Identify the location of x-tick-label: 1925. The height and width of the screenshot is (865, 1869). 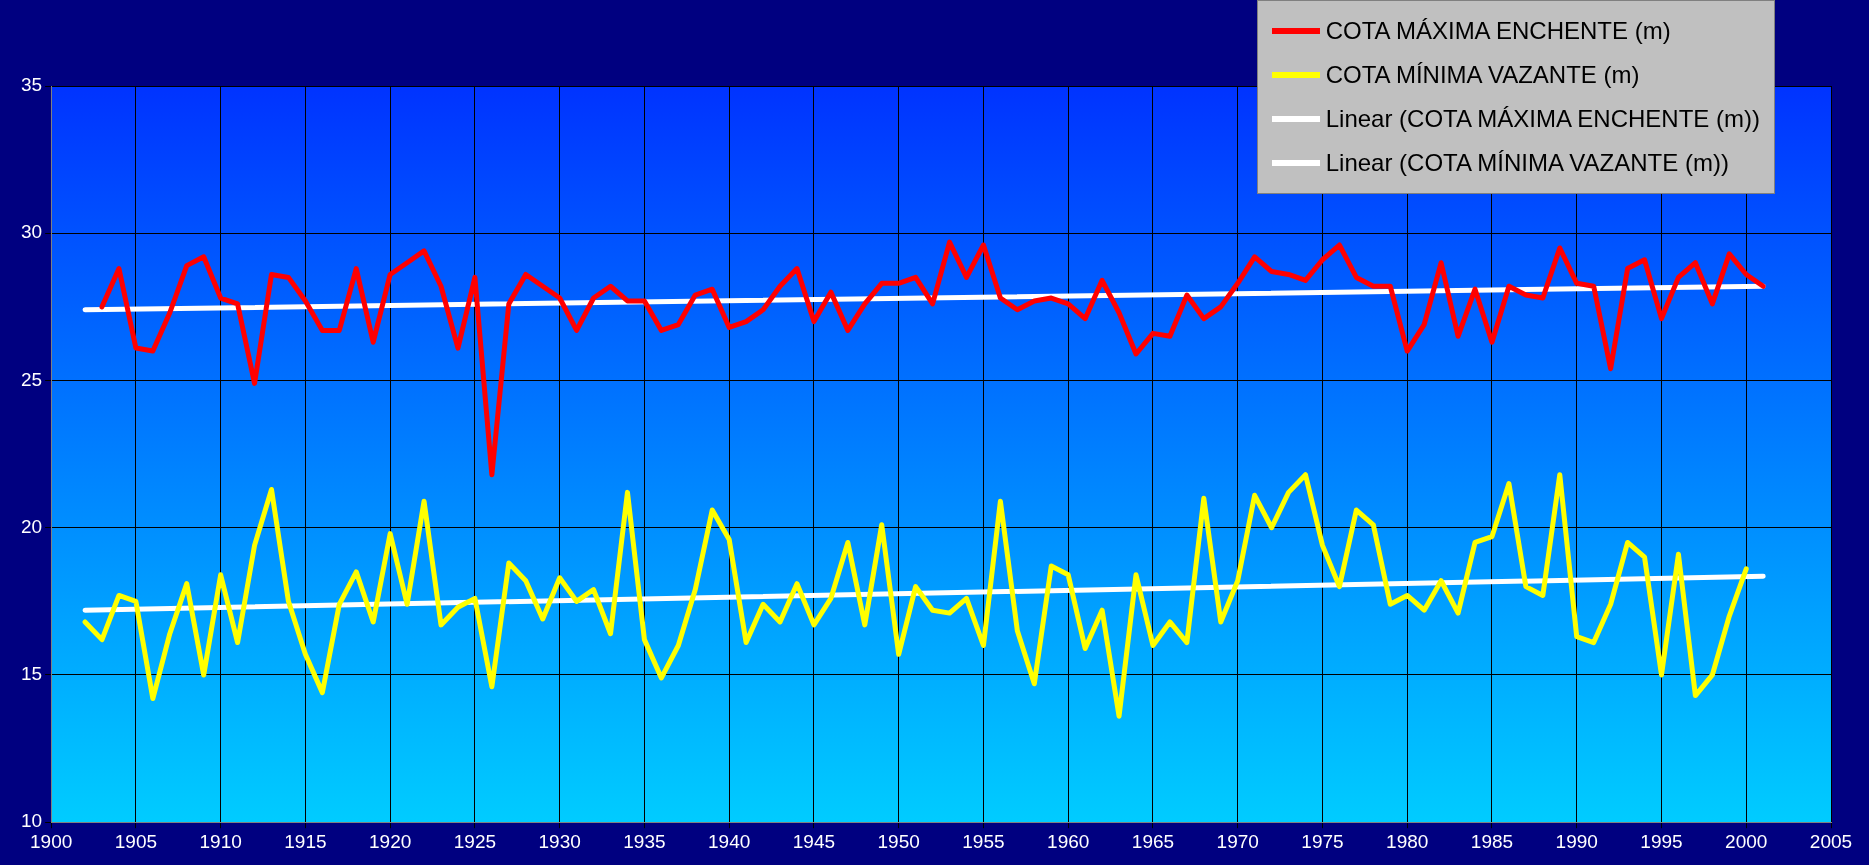
(475, 841).